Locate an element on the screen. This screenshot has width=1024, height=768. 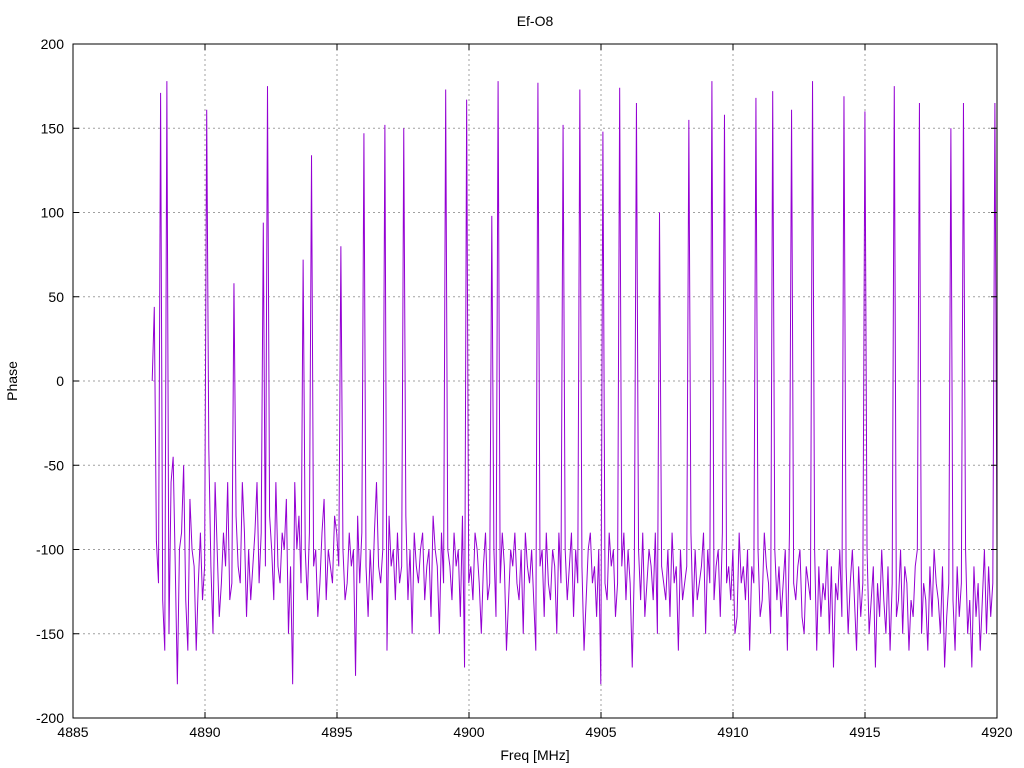
y-tick-label: 150 is located at coordinates (53, 128).